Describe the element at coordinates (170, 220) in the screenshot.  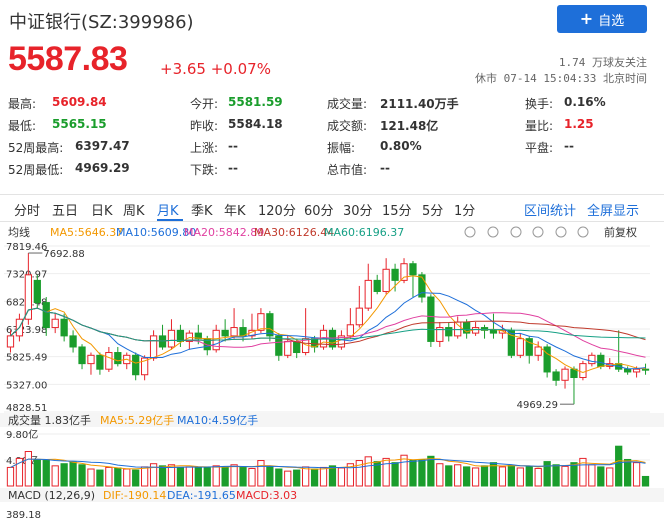
I see `active-tab-underline` at that location.